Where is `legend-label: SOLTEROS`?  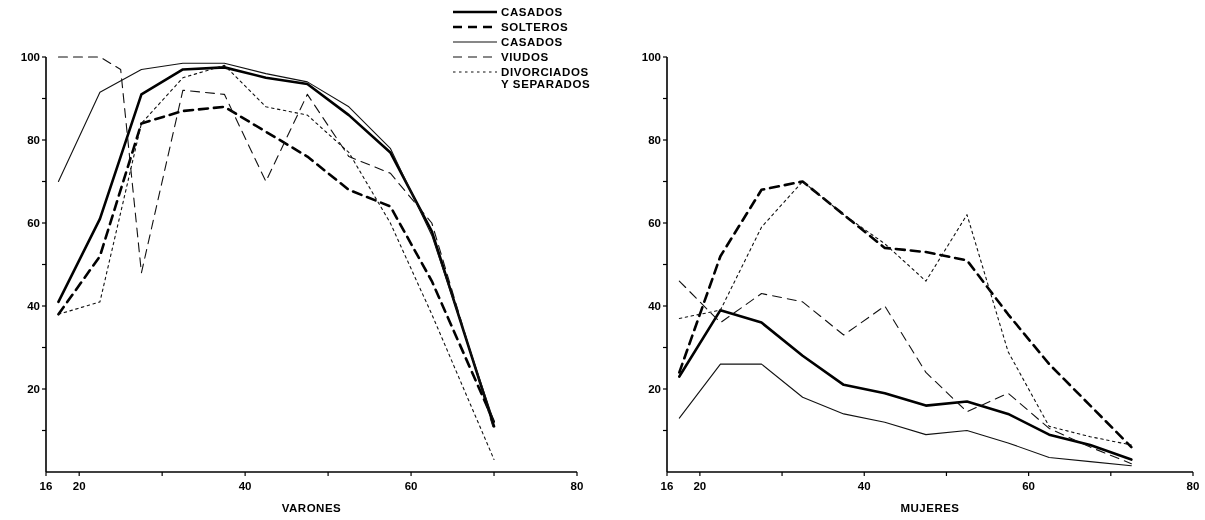
legend-label: SOLTEROS is located at coordinates (535, 27).